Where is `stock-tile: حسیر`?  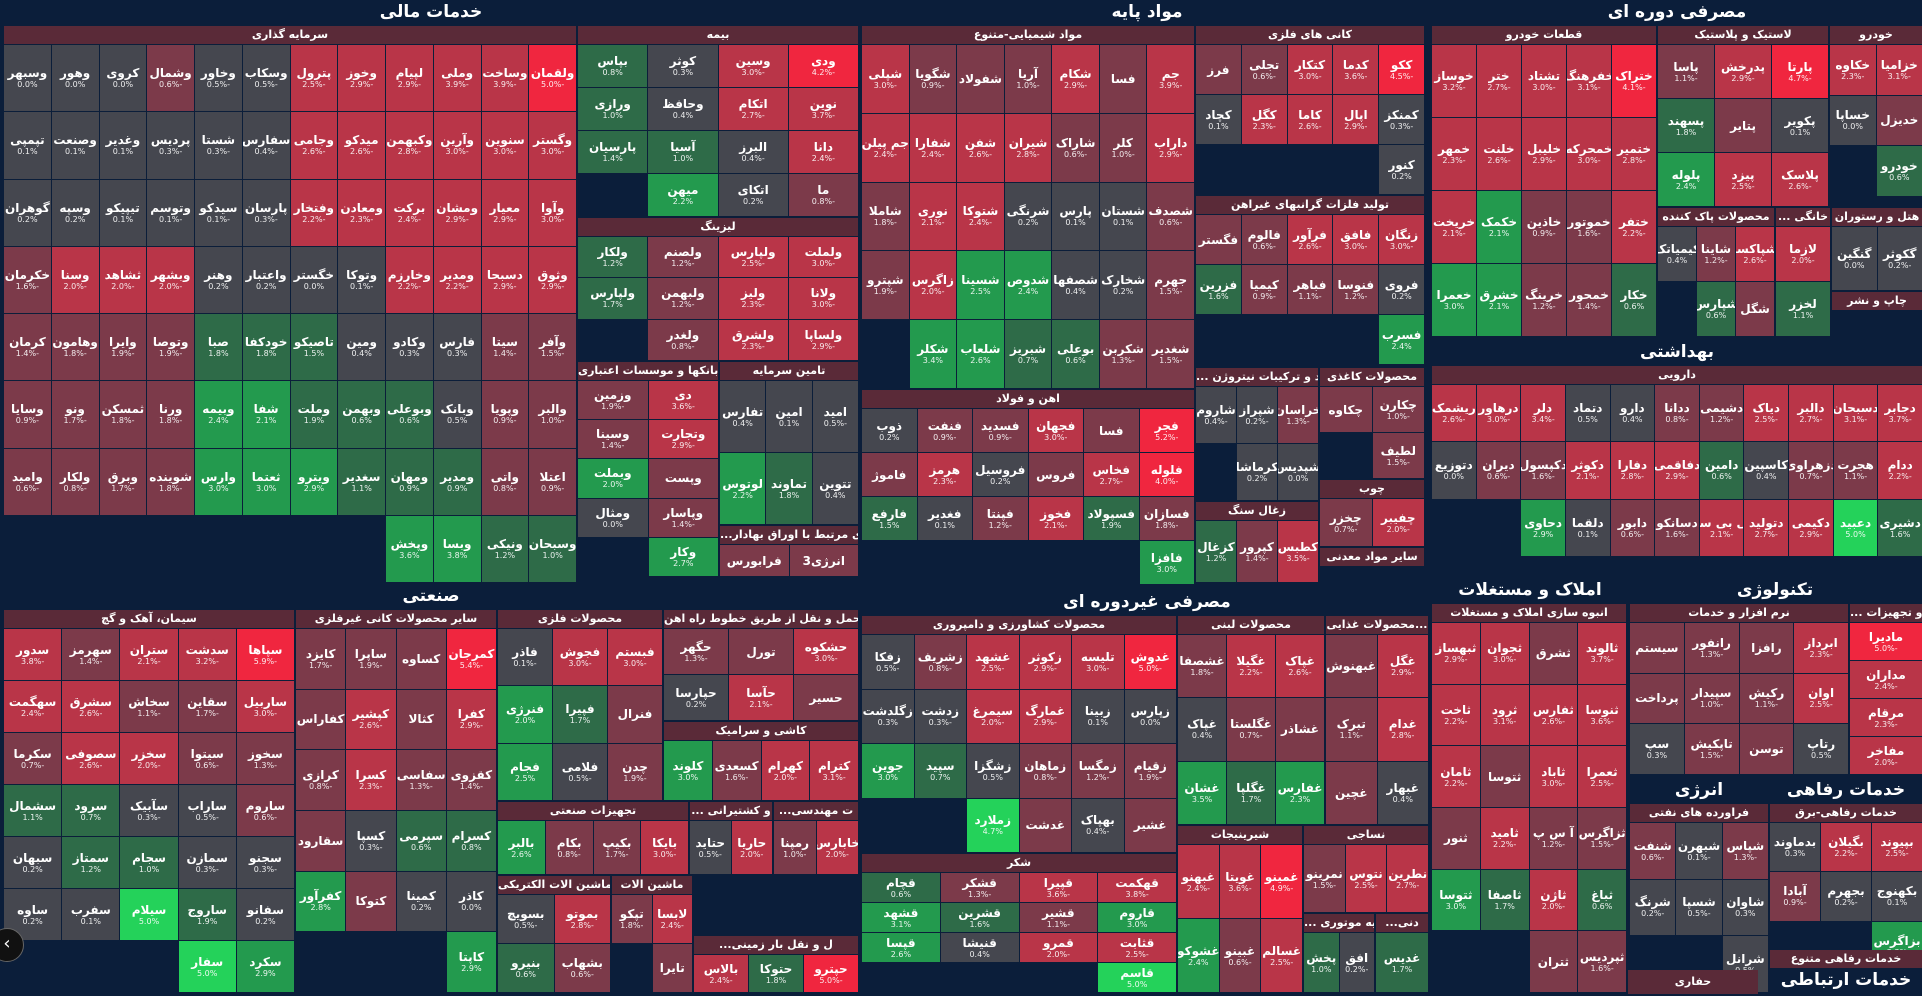
stock-tile: حسیر is located at coordinates (826, 697).